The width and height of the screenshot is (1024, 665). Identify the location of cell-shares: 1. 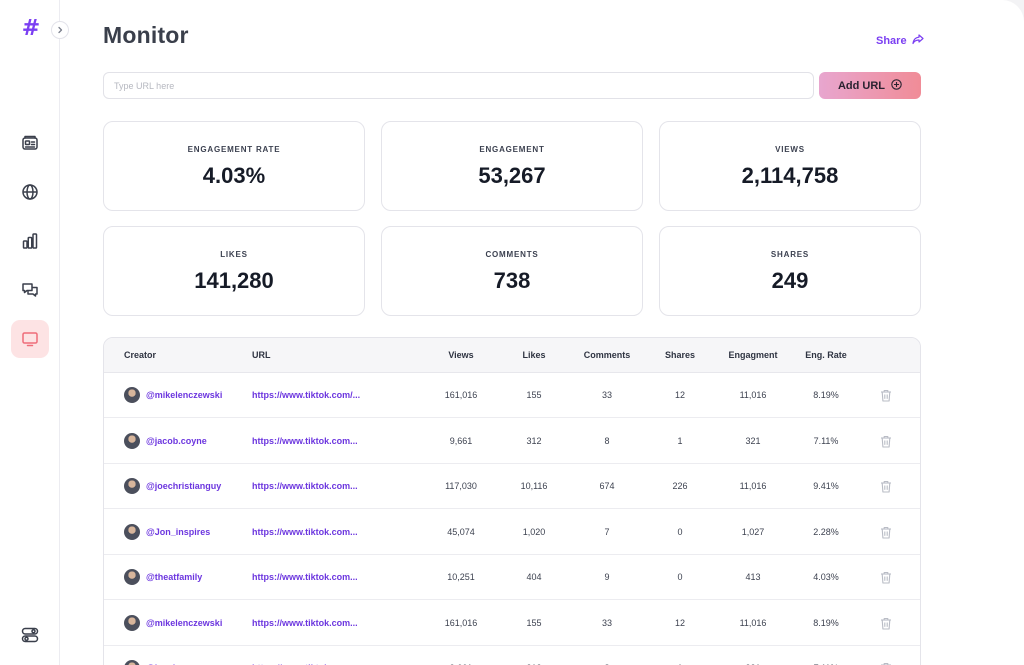
(680, 440).